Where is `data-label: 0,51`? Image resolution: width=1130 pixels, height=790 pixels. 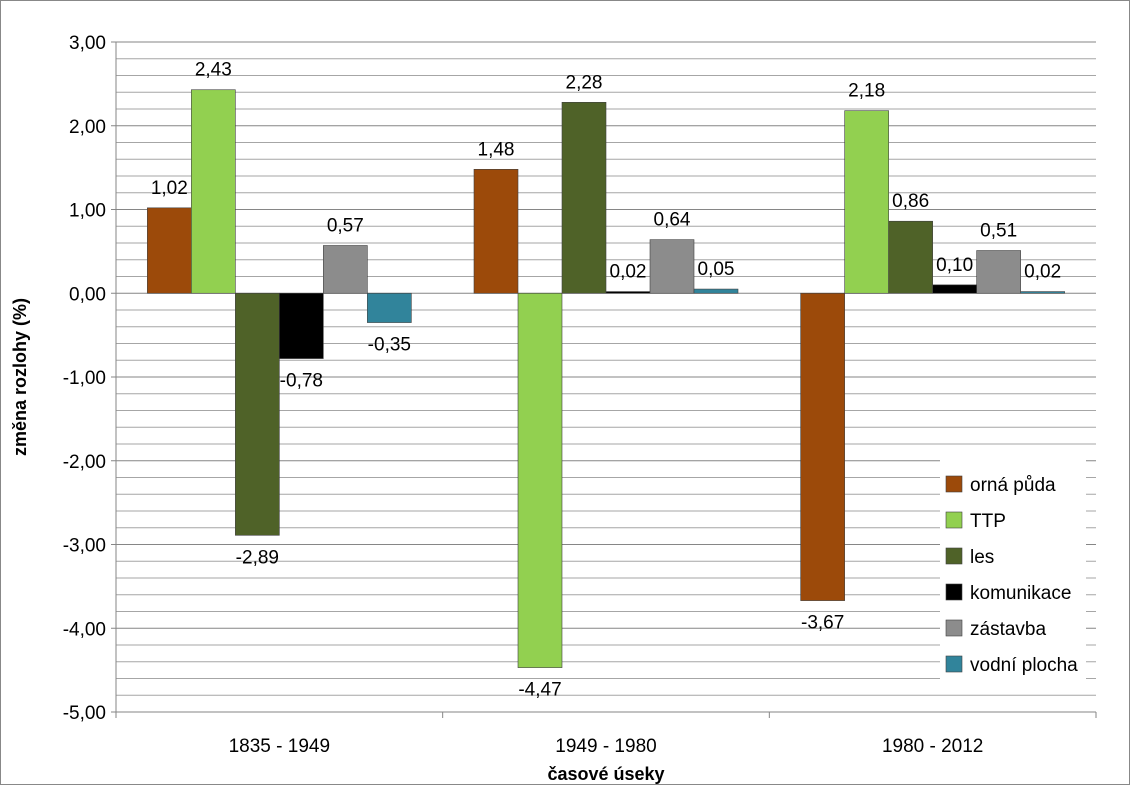
data-label: 0,51 is located at coordinates (998, 231).